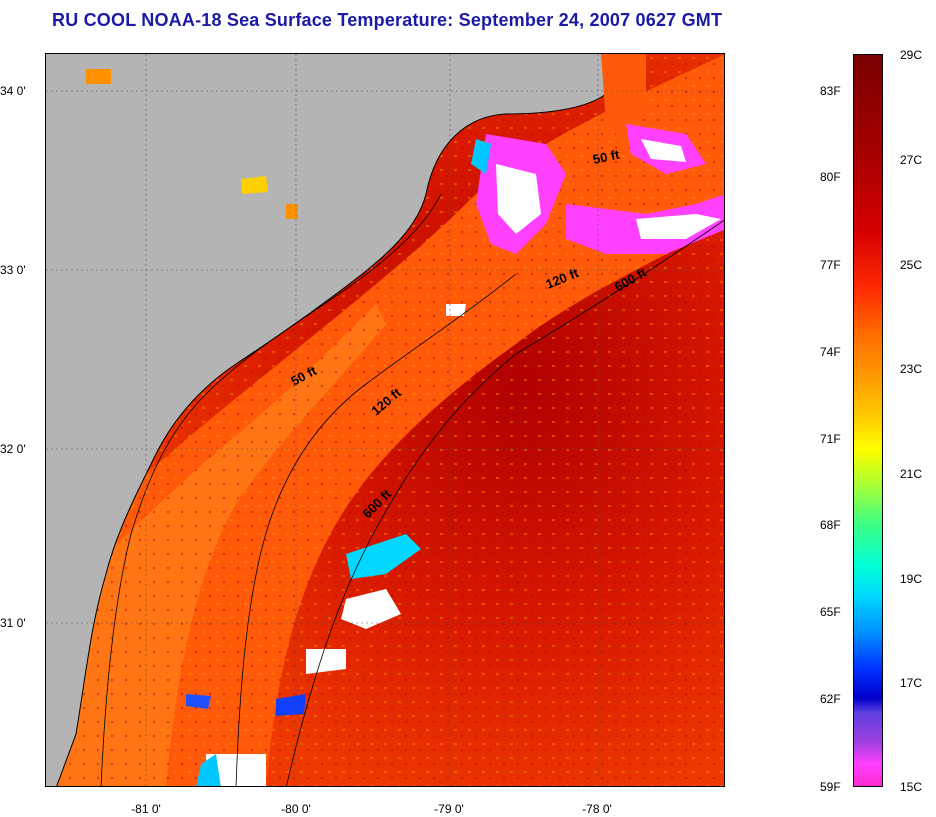 This screenshot has height=817, width=936. What do you see at coordinates (830, 787) in the screenshot?
I see `colorbar-f-59: 59F` at bounding box center [830, 787].